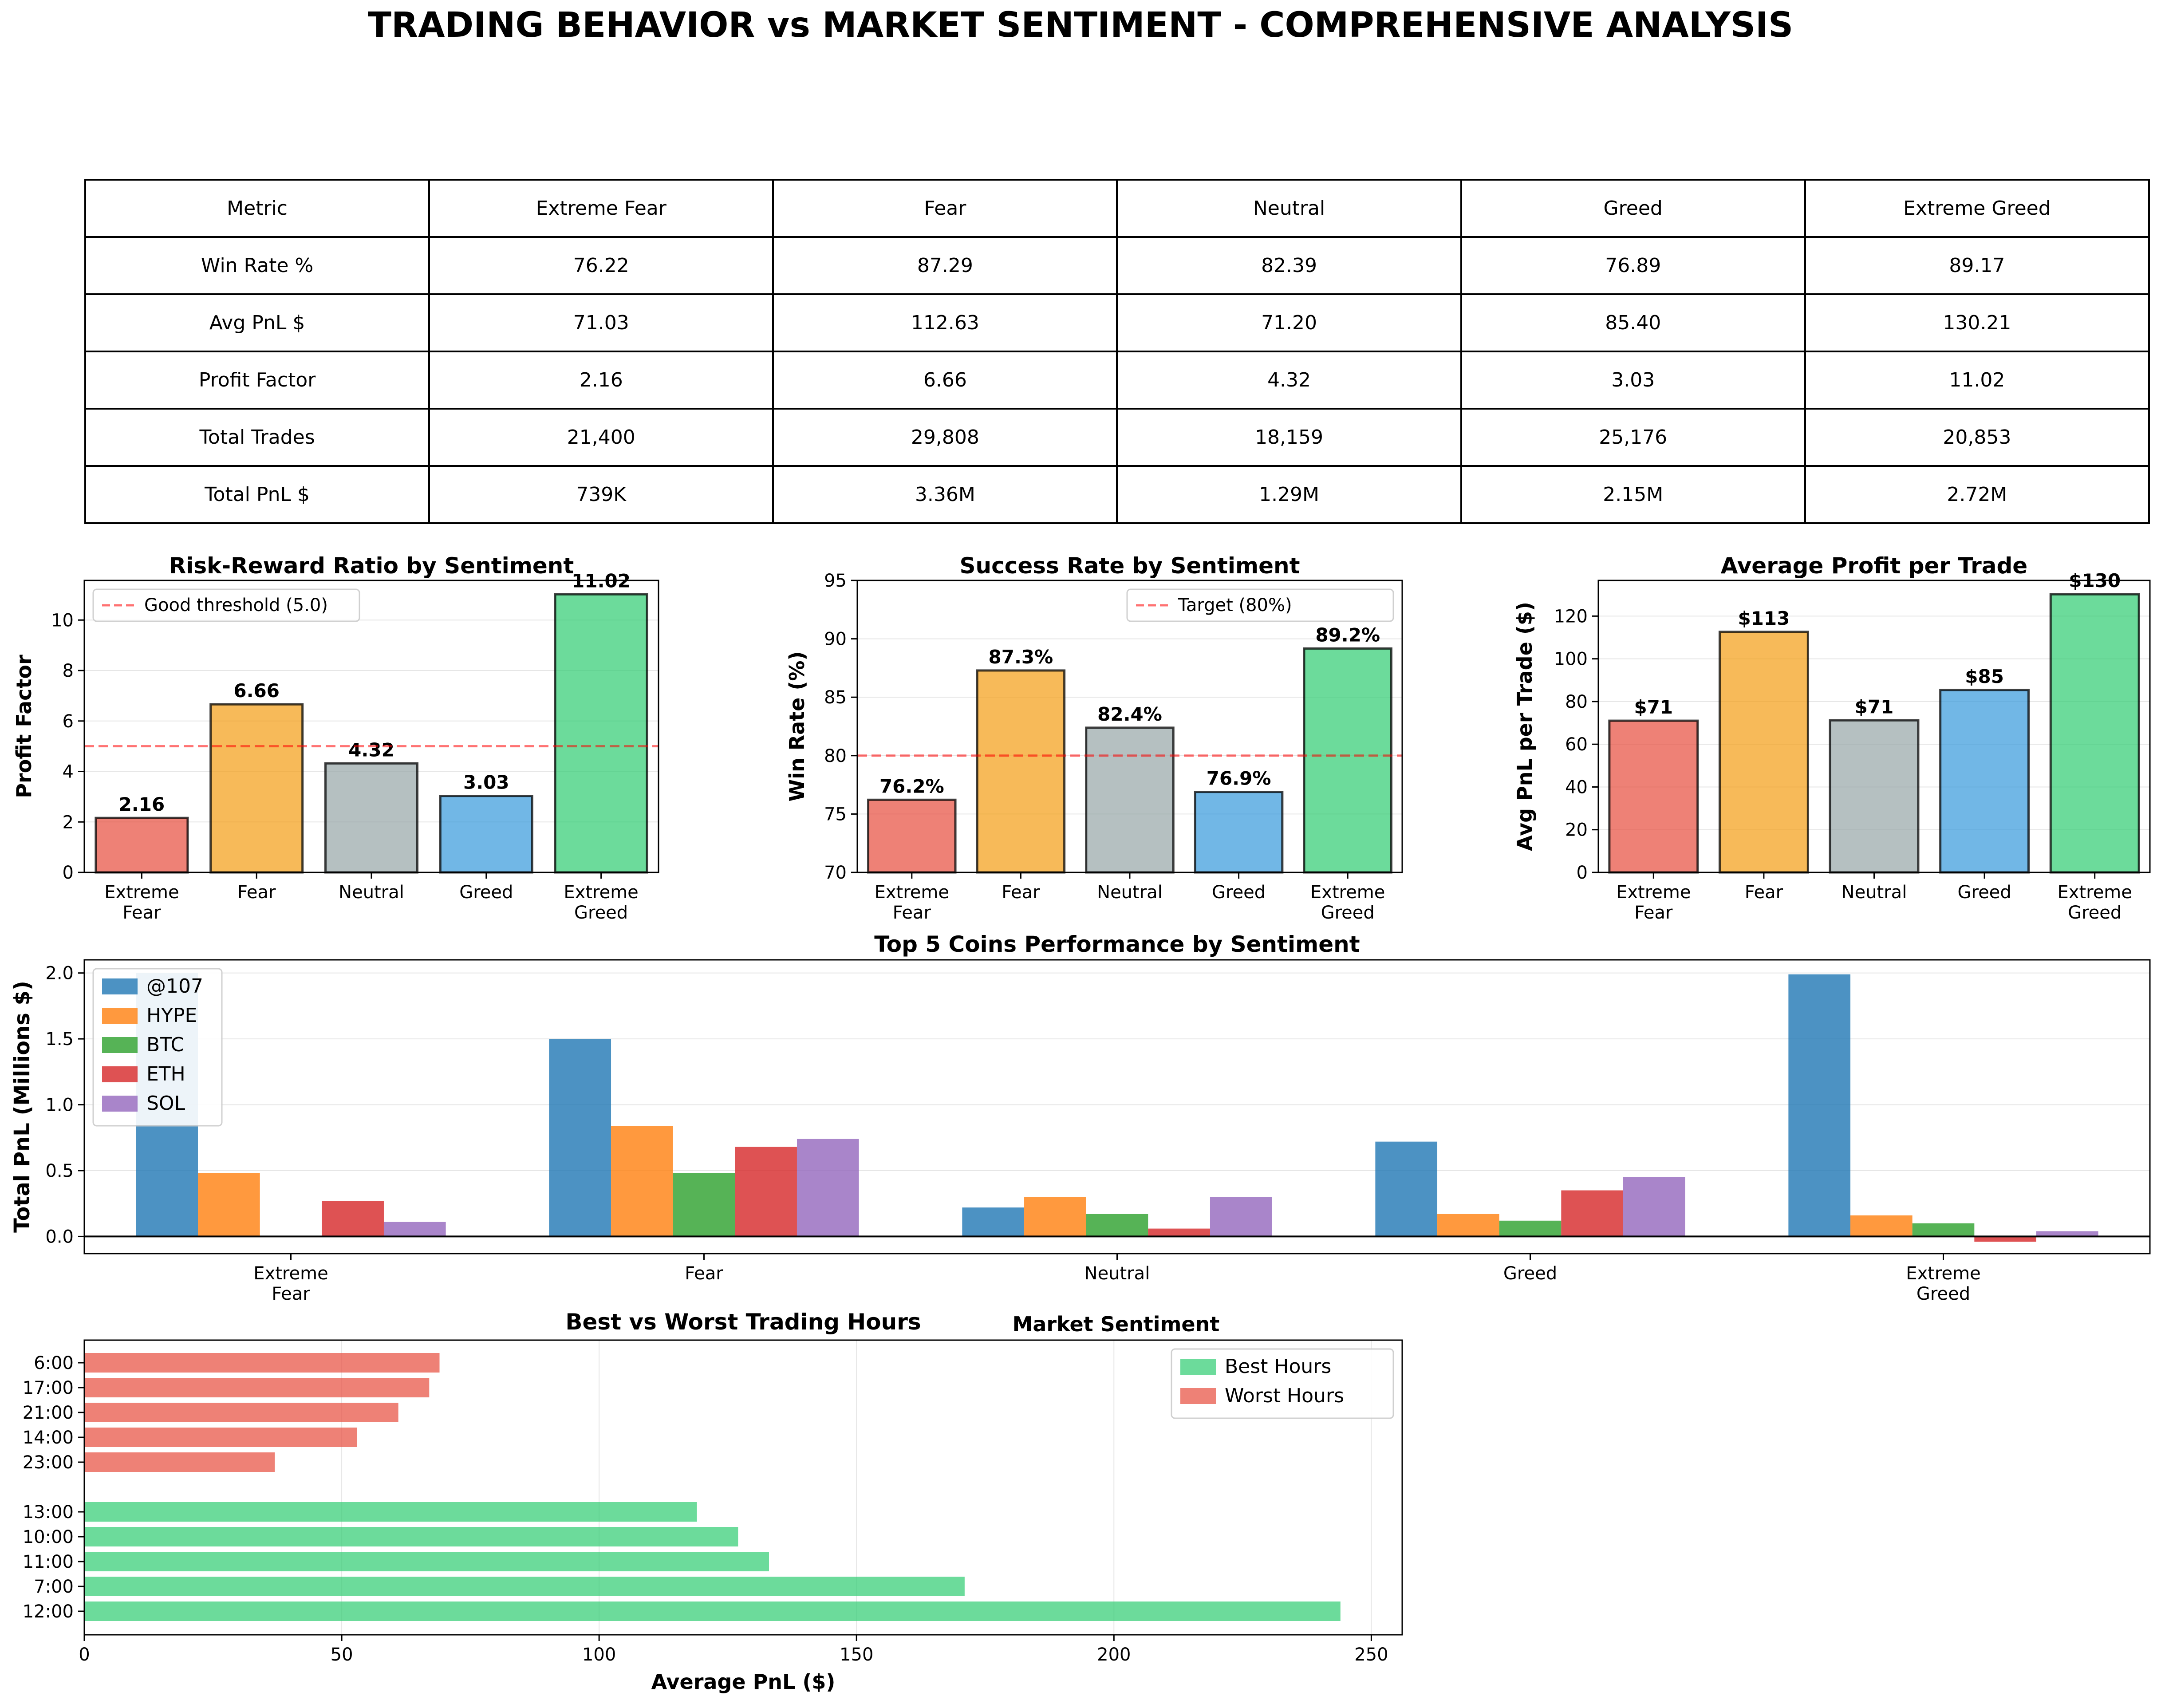  Describe the element at coordinates (945, 265) in the screenshot. I see `table-cell: 87.29` at that location.